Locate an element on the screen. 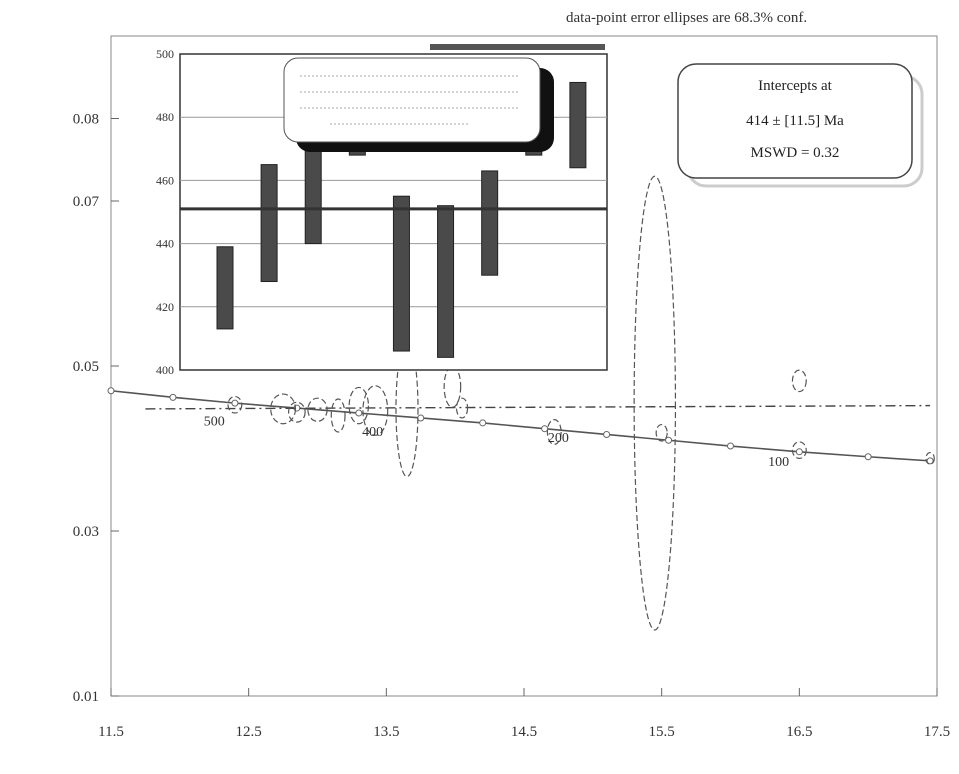 The width and height of the screenshot is (959, 774). y-tick-marks is located at coordinates (115, 407).